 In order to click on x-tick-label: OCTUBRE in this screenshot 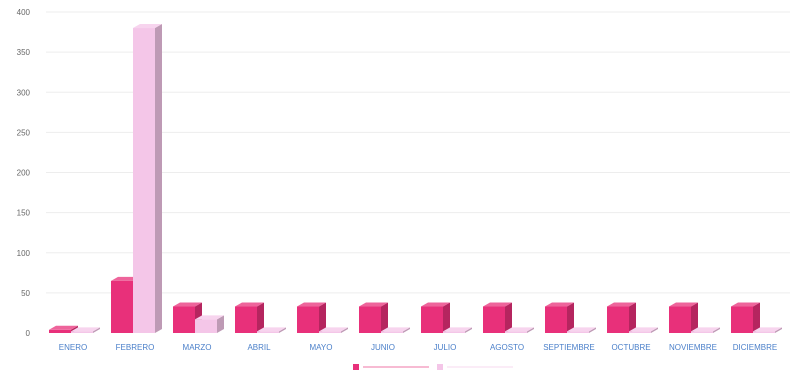, I will do `click(630, 347)`.